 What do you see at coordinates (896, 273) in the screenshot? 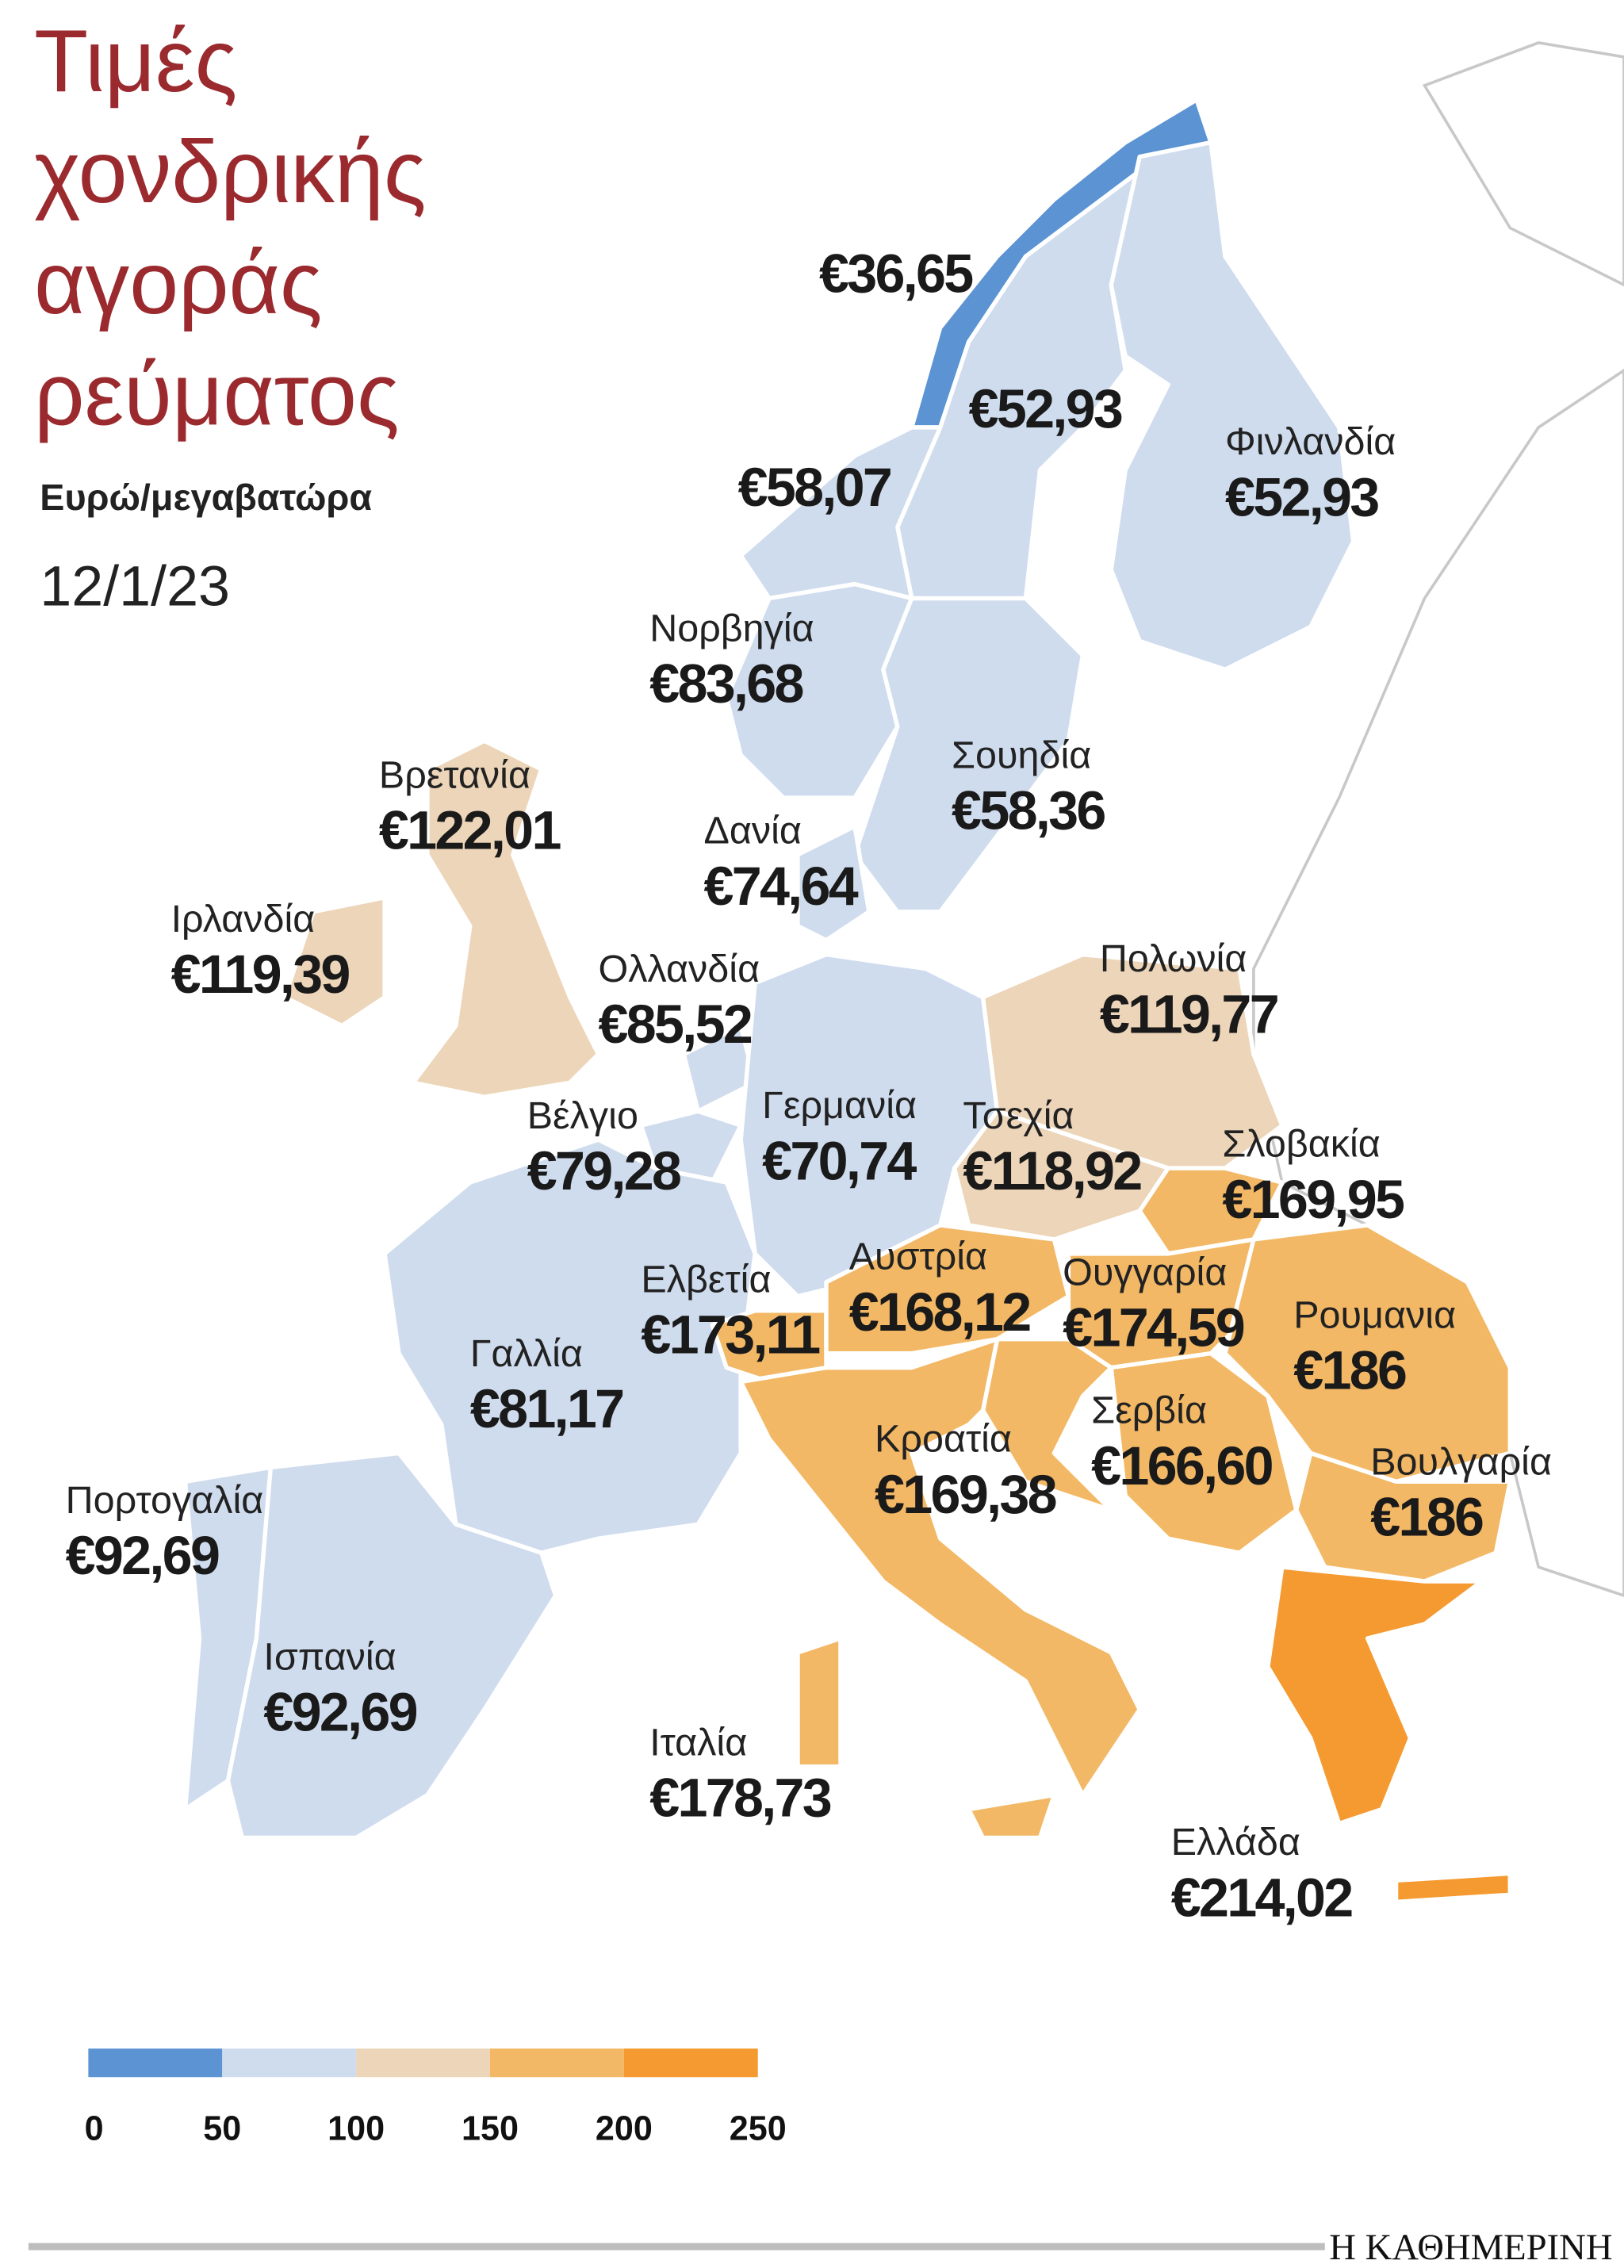
I see `region-value: €36,65` at bounding box center [896, 273].